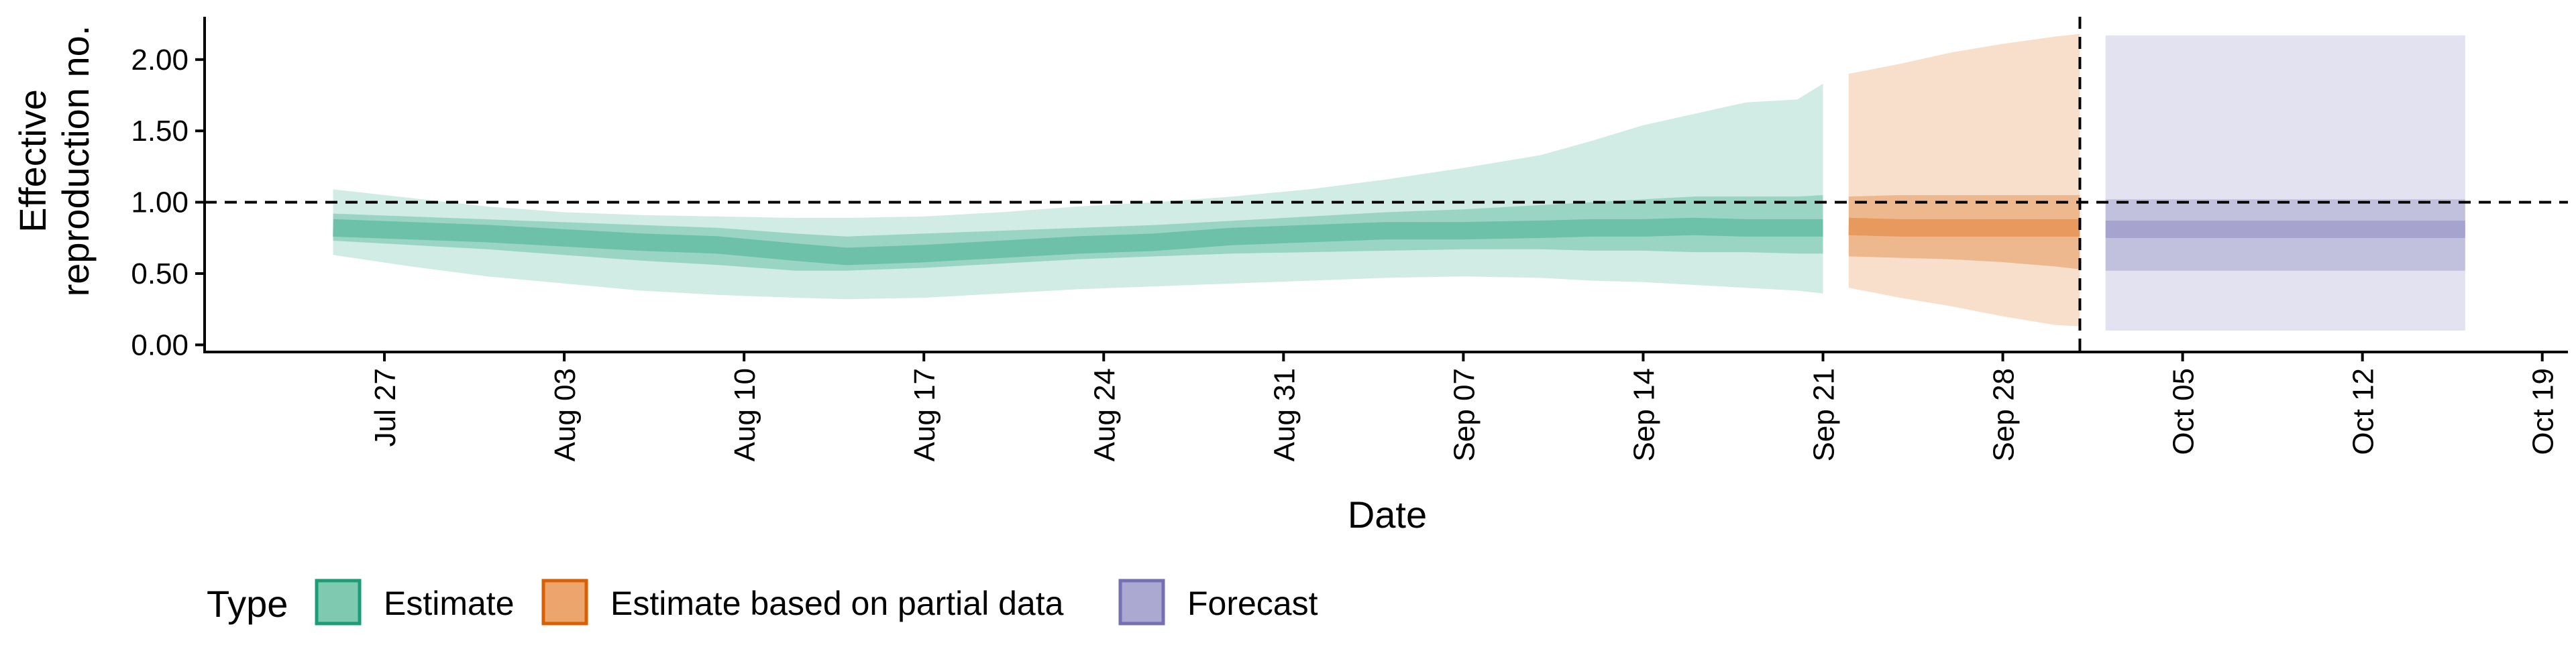  I want to click on y-tick-label: 1.00, so click(160, 202).